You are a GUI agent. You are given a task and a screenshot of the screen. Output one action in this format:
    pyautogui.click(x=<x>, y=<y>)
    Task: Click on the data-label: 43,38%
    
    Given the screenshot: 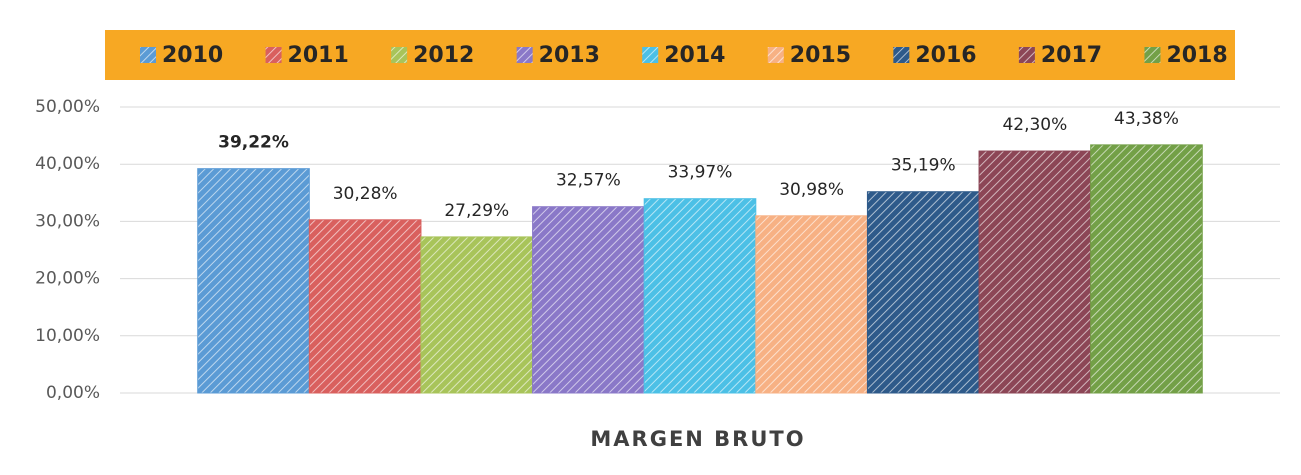 What is the action you would take?
    pyautogui.click(x=1146, y=119)
    